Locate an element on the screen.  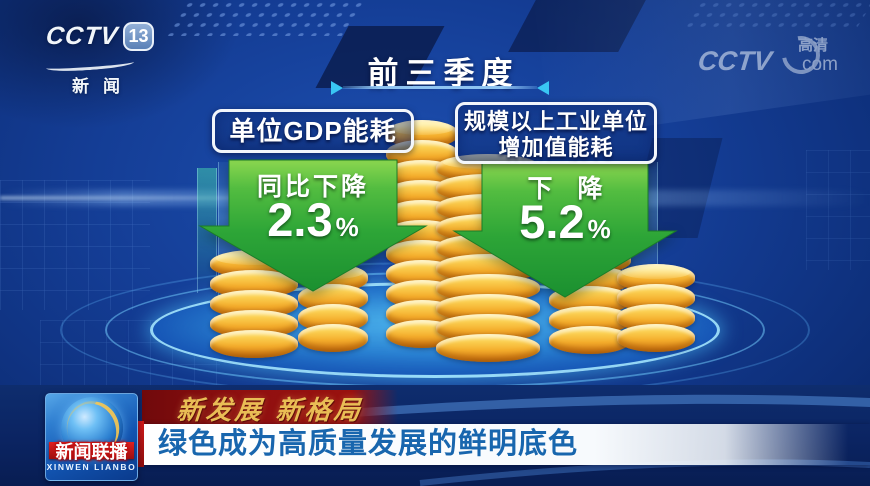
watermark-brand: CCTV is located at coordinates (735, 61).